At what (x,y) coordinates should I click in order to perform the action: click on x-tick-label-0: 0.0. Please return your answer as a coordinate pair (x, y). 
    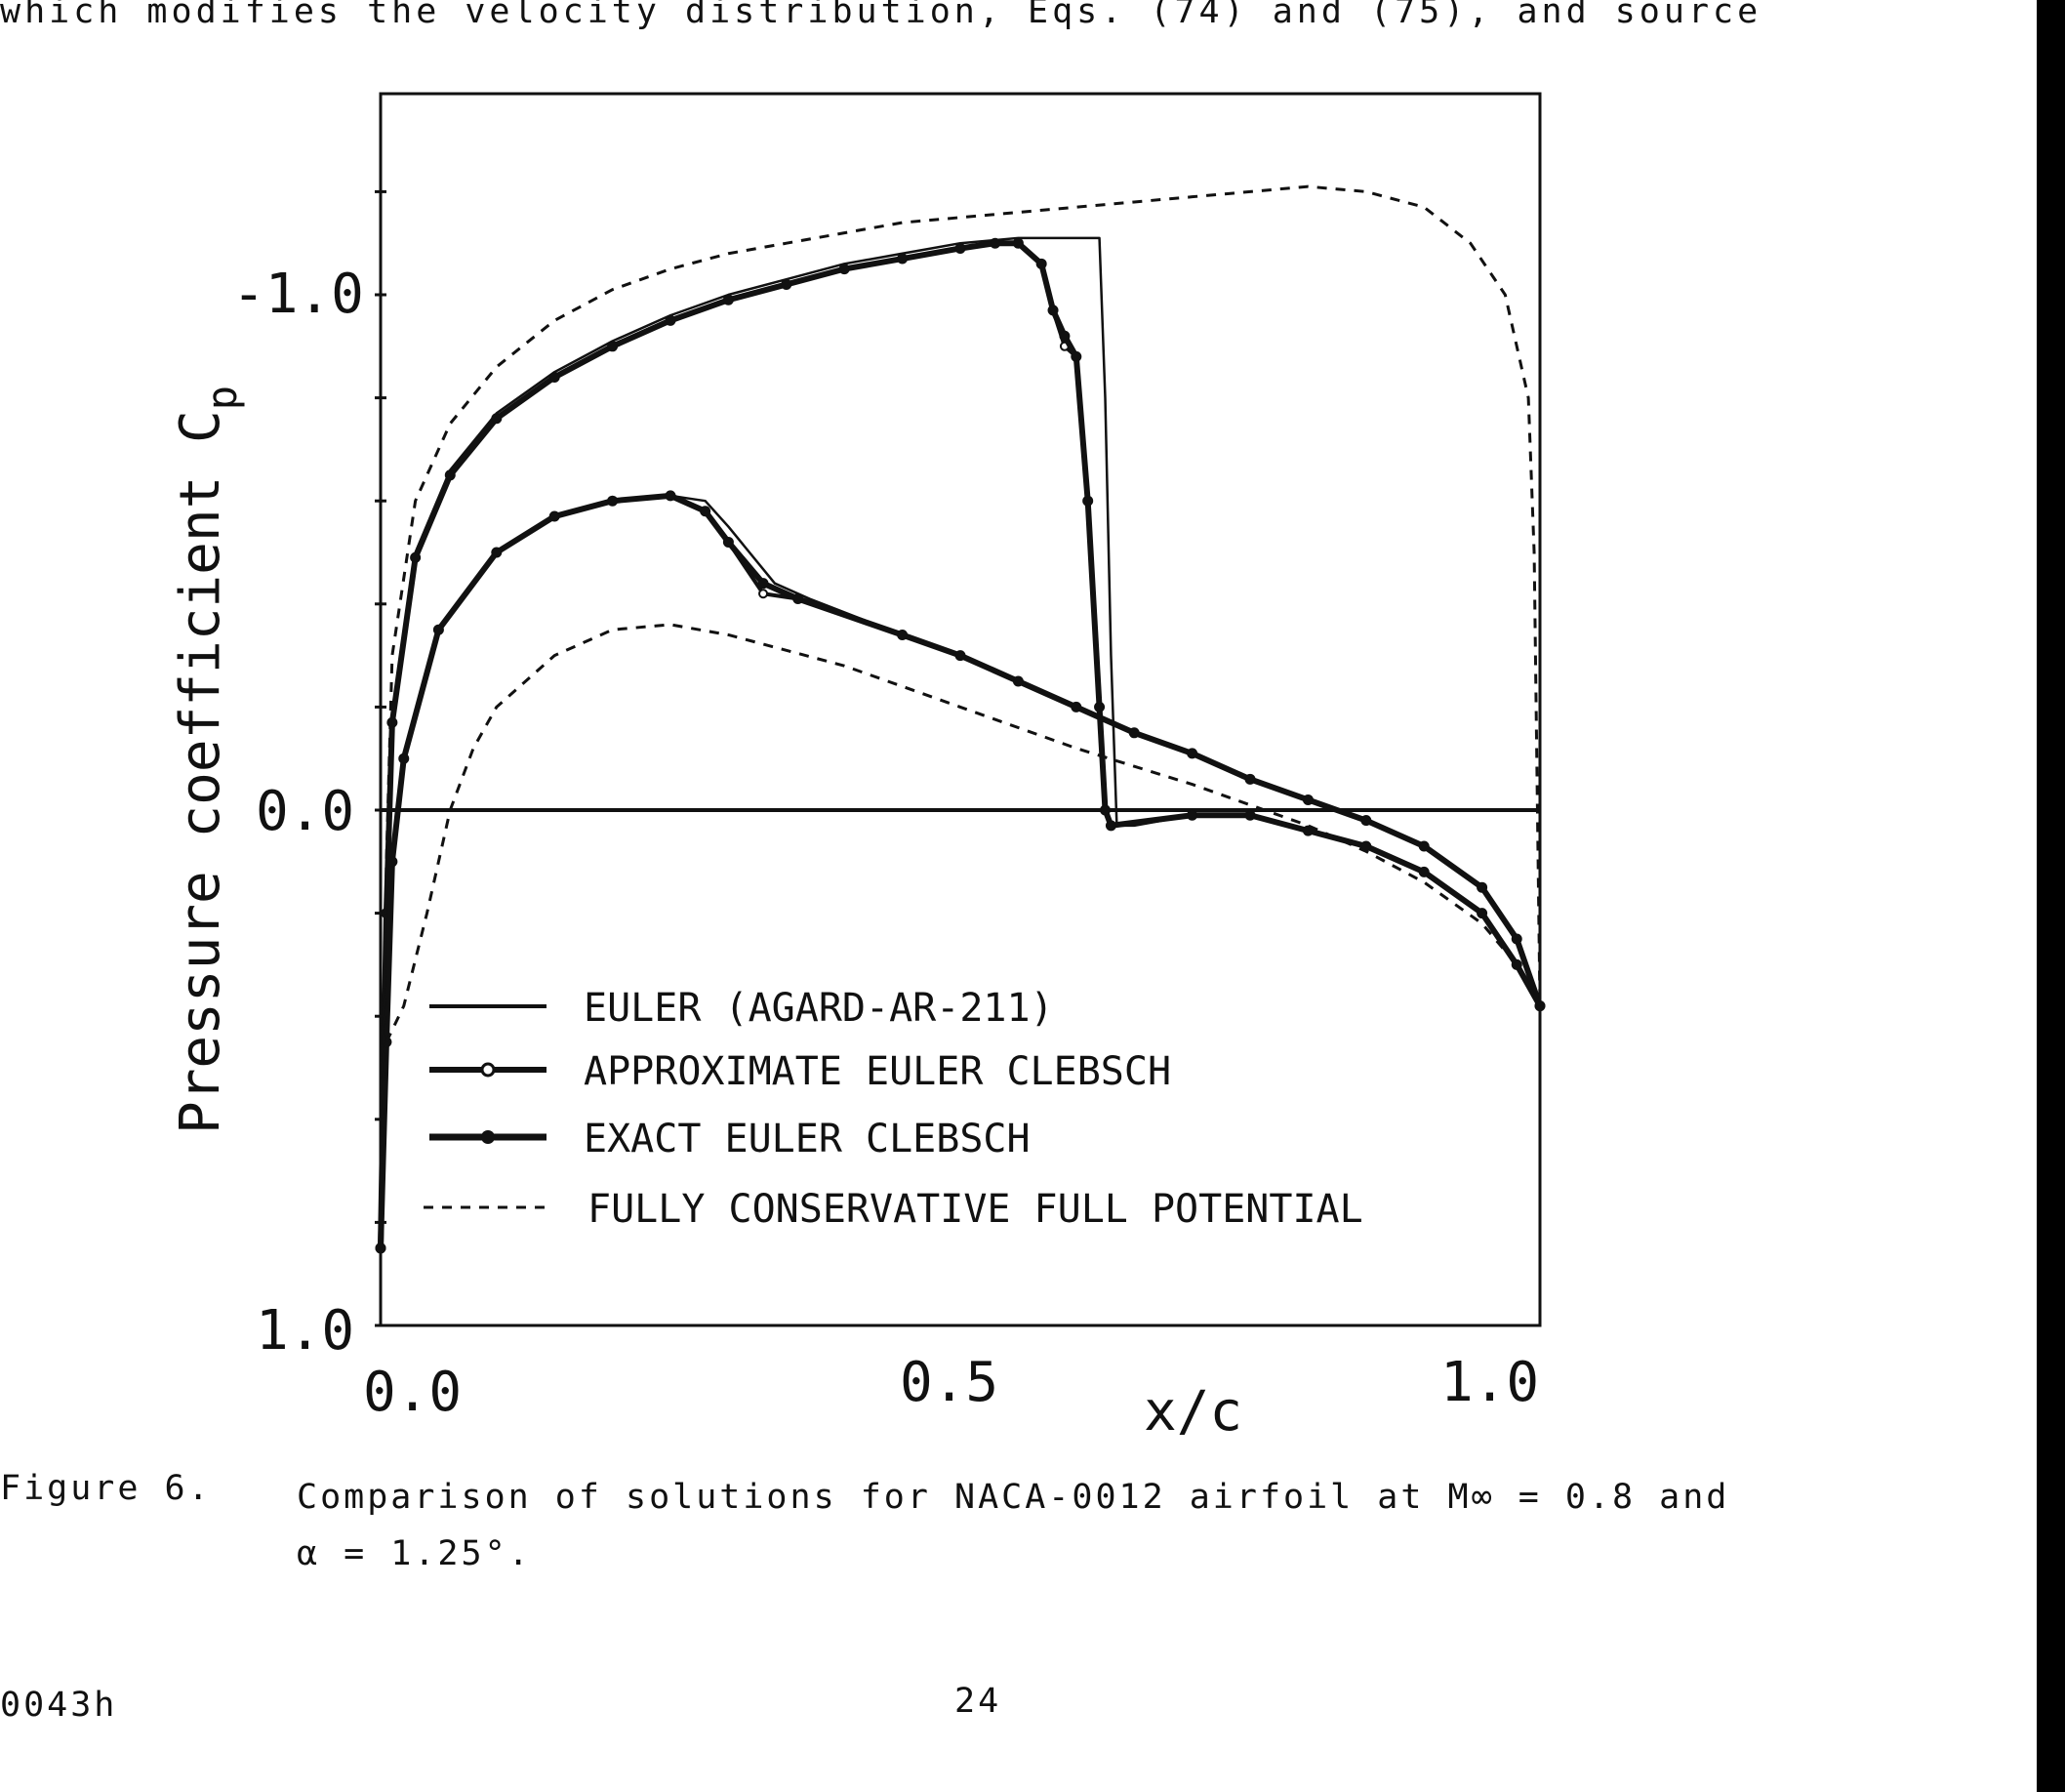
    Looking at the image, I should click on (412, 1392).